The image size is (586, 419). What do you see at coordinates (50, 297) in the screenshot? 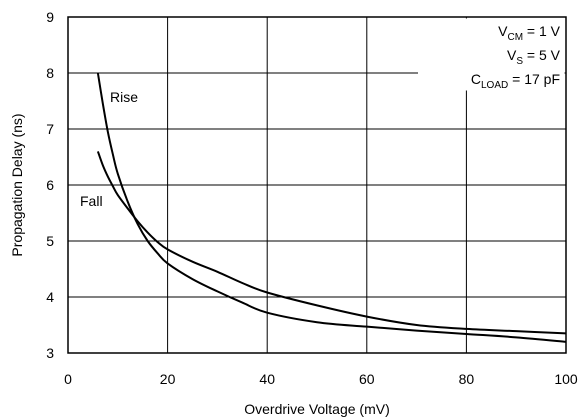
I see `y-tick-label: 4` at bounding box center [50, 297].